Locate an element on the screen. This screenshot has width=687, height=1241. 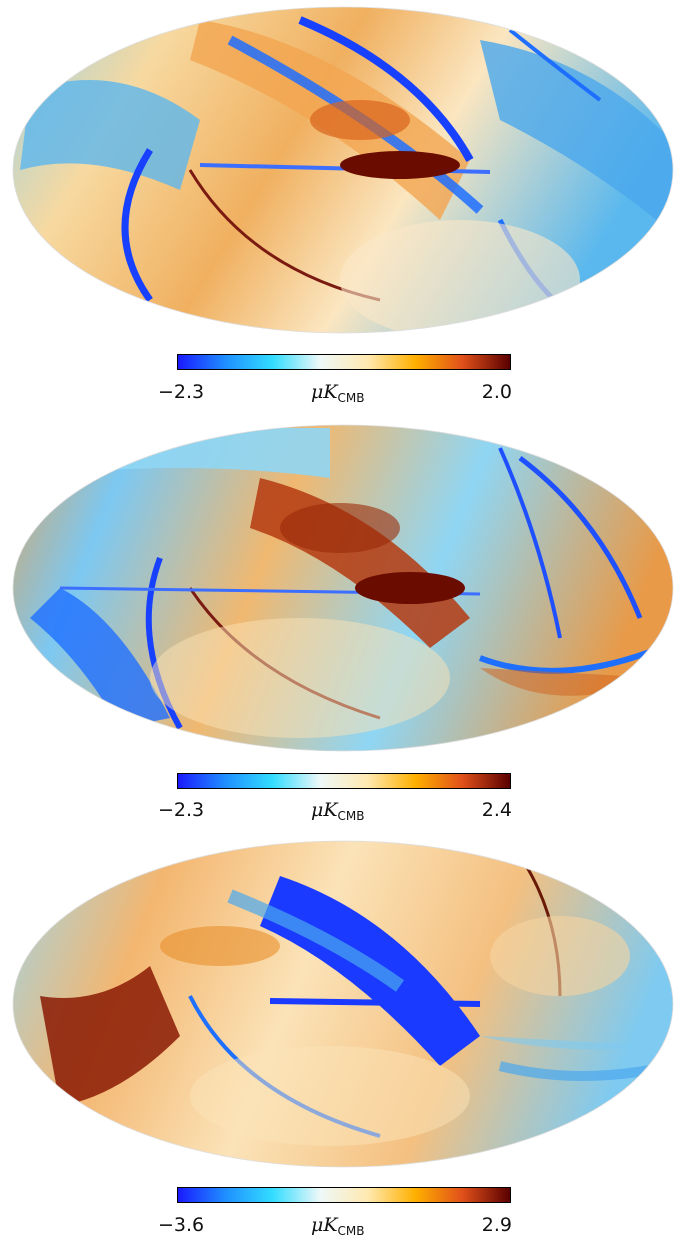
colorbar-max-label: 2.9 is located at coordinates (496, 1225).